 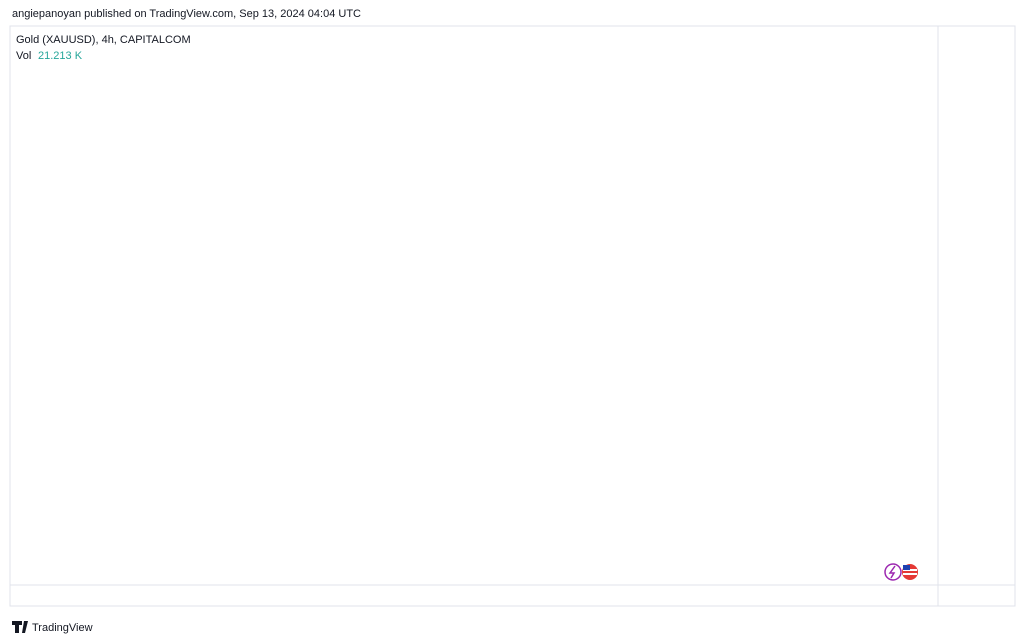 What do you see at coordinates (23, 56) in the screenshot?
I see `vol-name: Vol` at bounding box center [23, 56].